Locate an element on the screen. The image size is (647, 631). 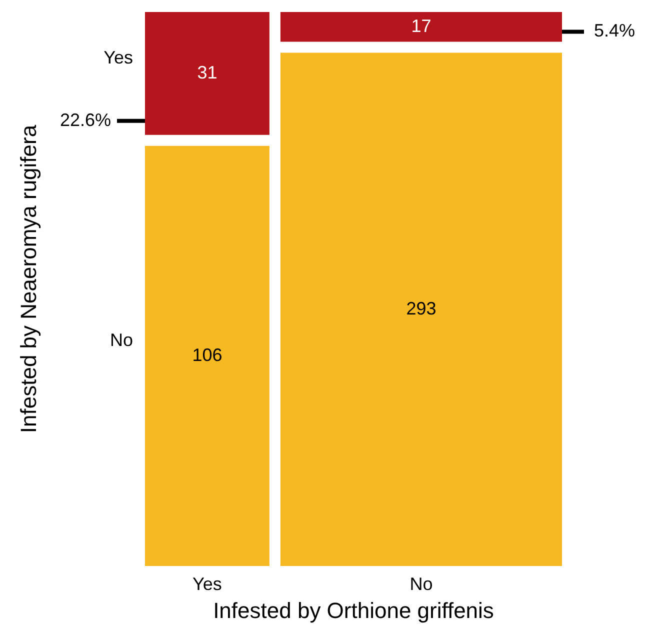
data-label: 293 is located at coordinates (421, 308).